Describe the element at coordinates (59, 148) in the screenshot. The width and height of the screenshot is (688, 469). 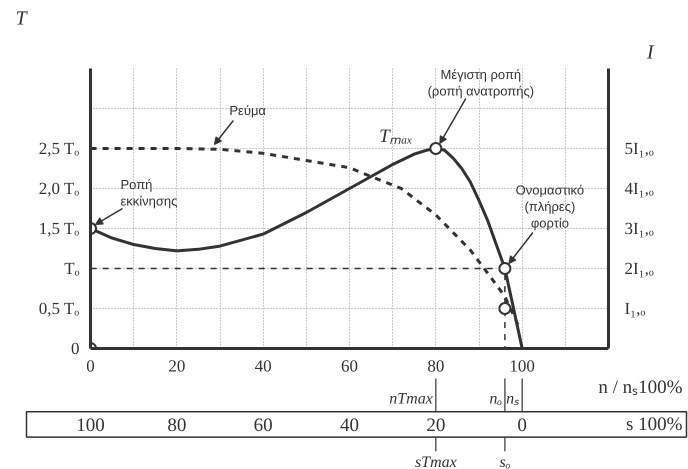
I see `y-tick-label: 2,5 Tₒ` at that location.